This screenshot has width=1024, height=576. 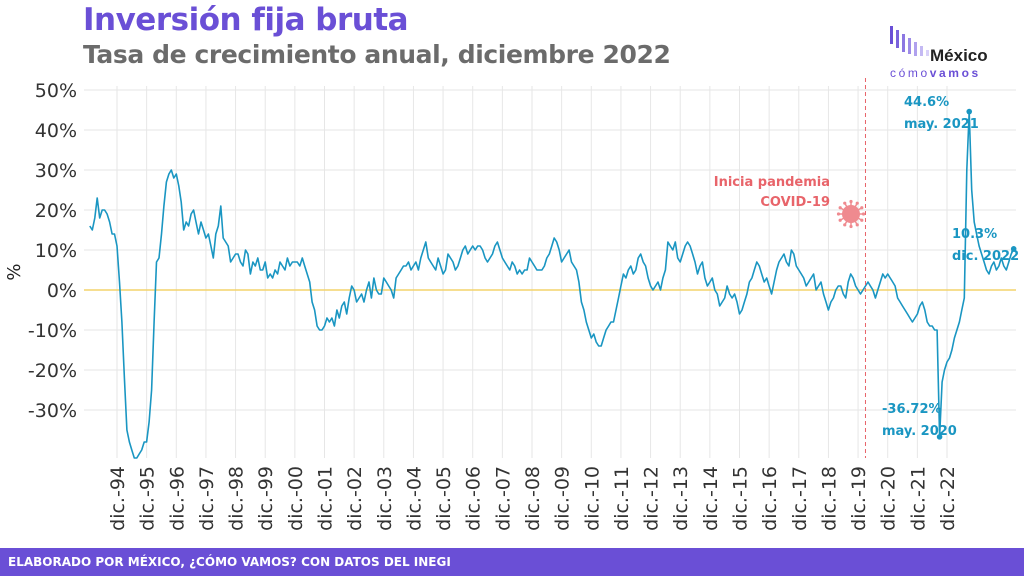 What do you see at coordinates (829, 498) in the screenshot?
I see `x-tick-label: dic.-18` at bounding box center [829, 498].